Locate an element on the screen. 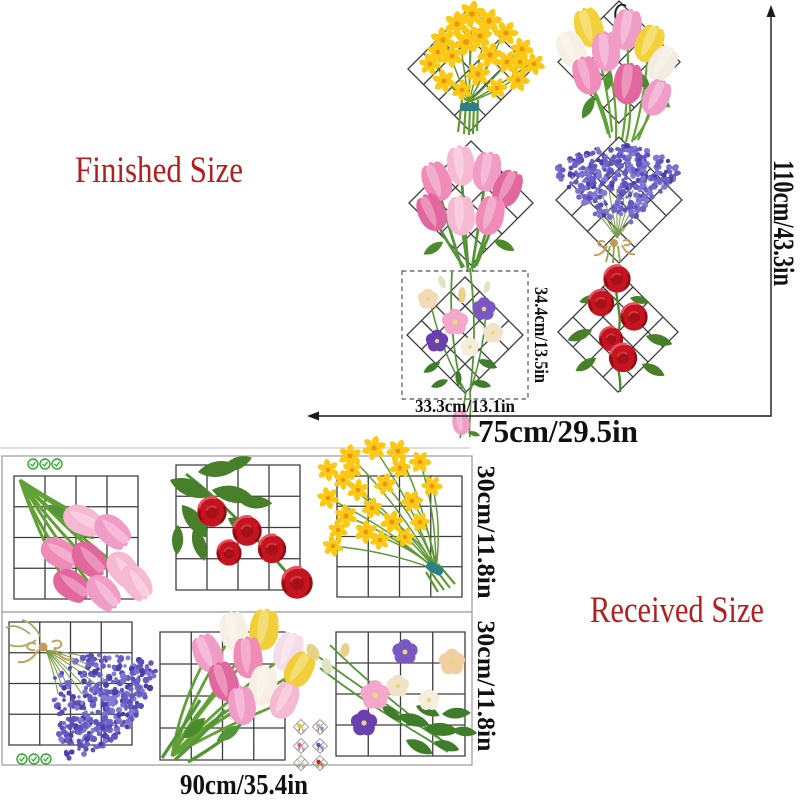 Image resolution: width=800 pixels, height=805 pixels. svg-text: 90cm/35.4in is located at coordinates (244, 785).